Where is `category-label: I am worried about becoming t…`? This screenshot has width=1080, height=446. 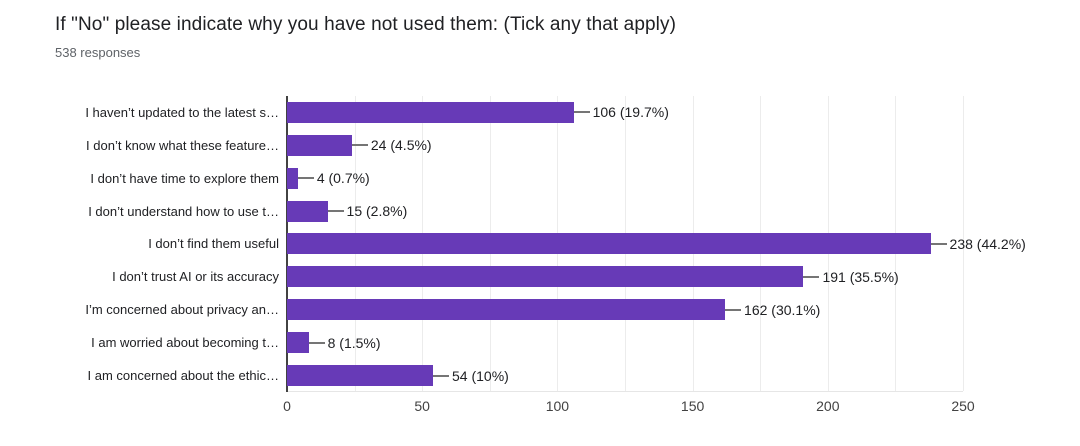
category-label: I am worried about becoming t… is located at coordinates (185, 343).